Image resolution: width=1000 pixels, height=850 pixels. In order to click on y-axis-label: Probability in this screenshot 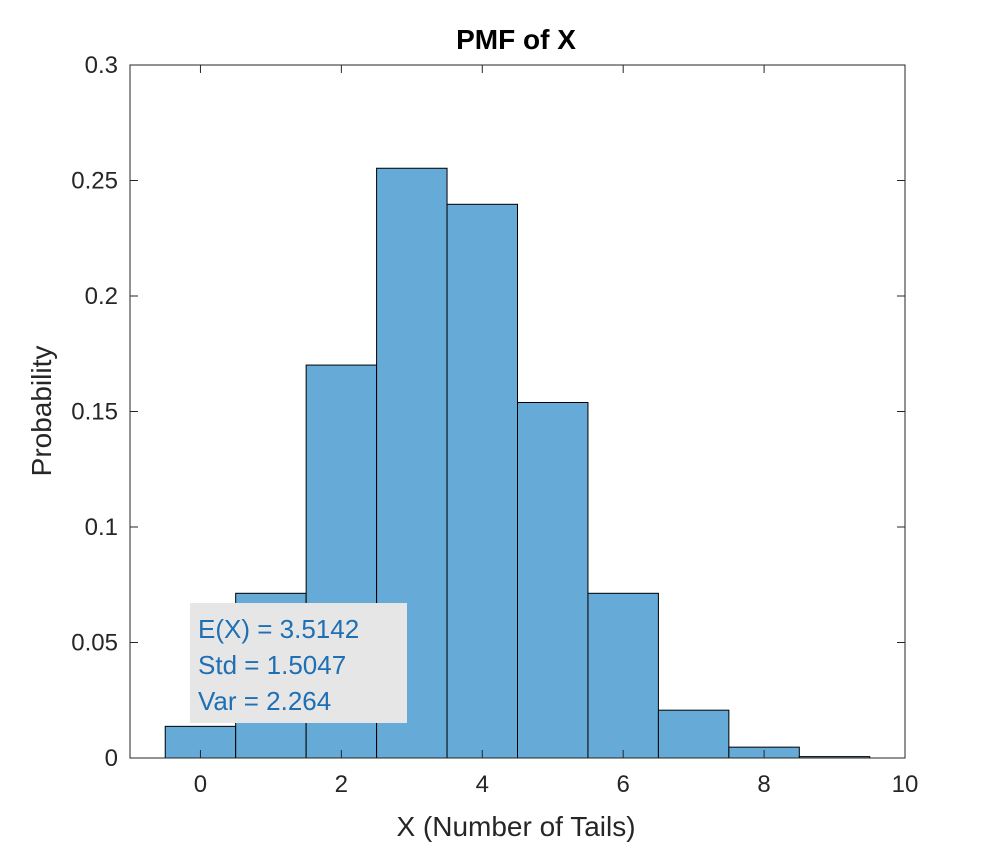, I will do `click(41, 411)`.